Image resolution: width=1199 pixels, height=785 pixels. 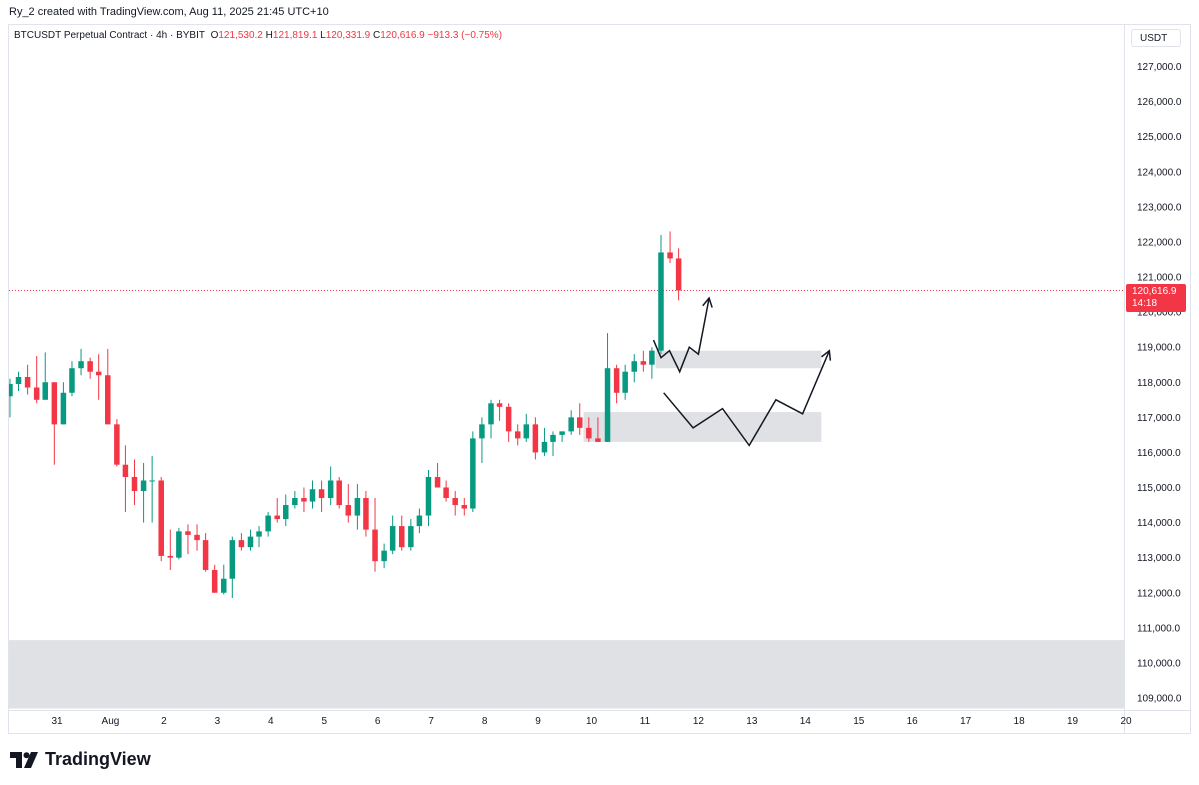 I want to click on price-tick-label: 114,000.0, so click(x=1159, y=523).